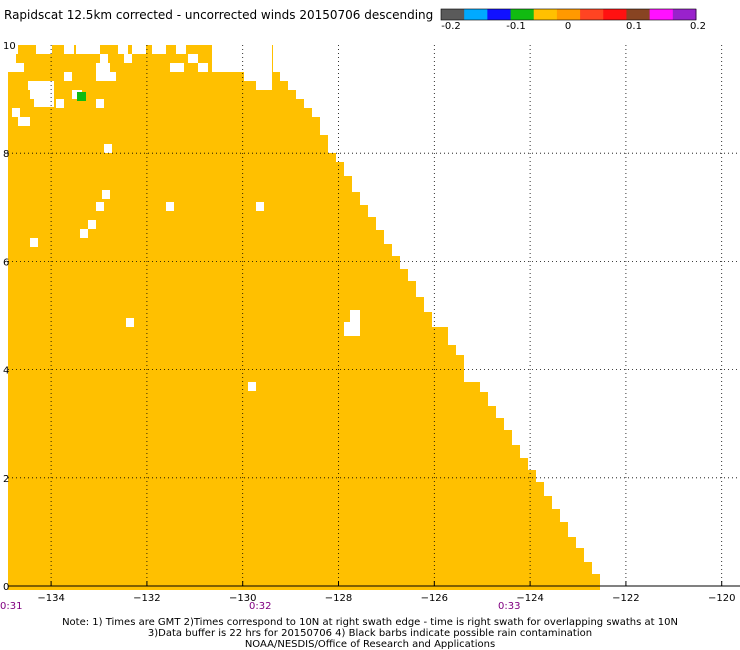 This screenshot has height=650, width=740. What do you see at coordinates (338, 598) in the screenshot?
I see `lon-tick-label: −128` at bounding box center [338, 598].